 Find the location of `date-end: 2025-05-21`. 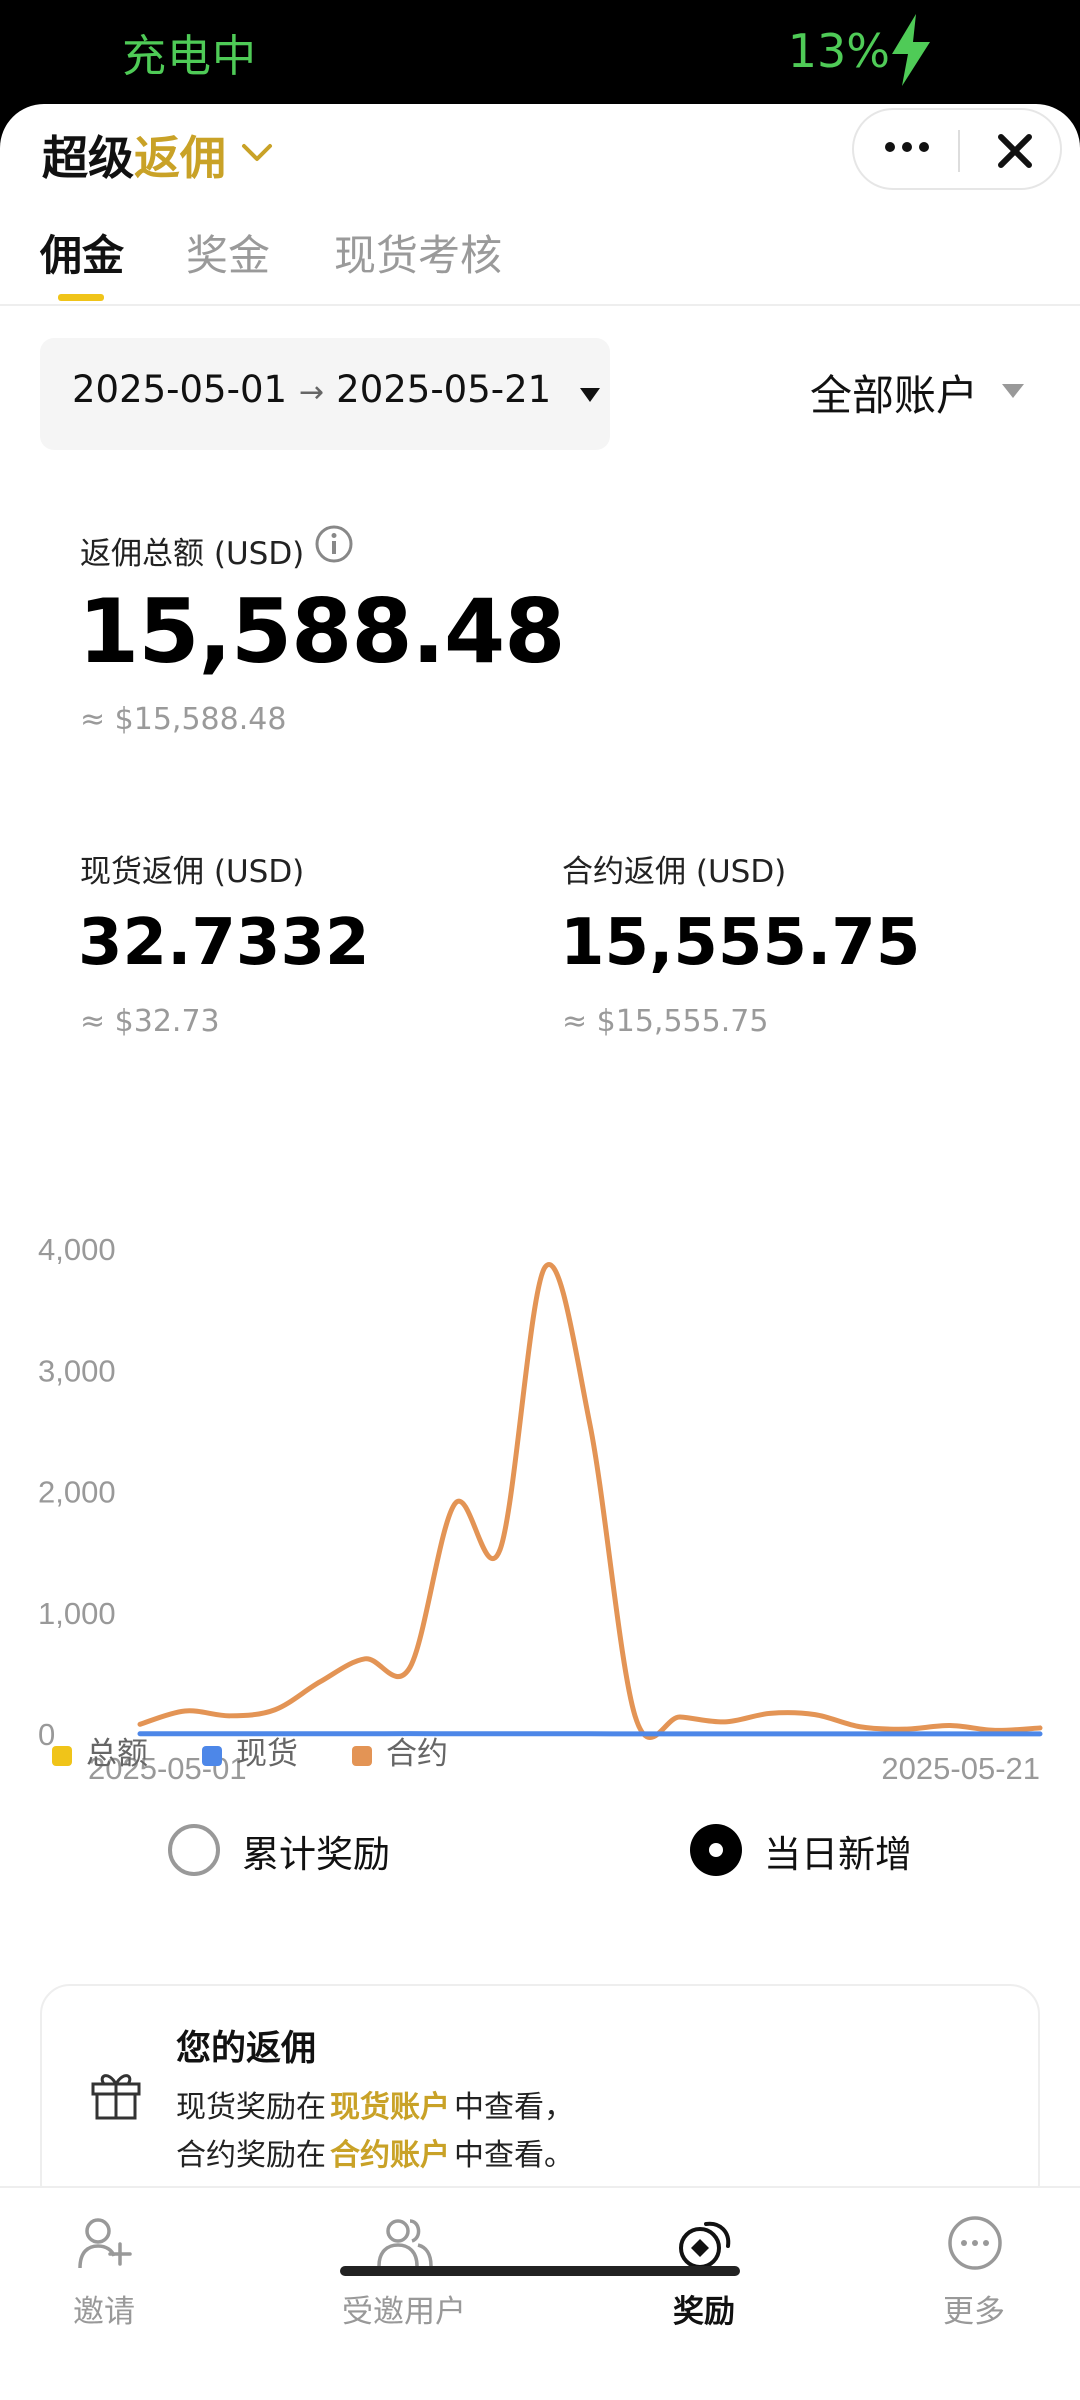

date-end: 2025-05-21 is located at coordinates (444, 389).